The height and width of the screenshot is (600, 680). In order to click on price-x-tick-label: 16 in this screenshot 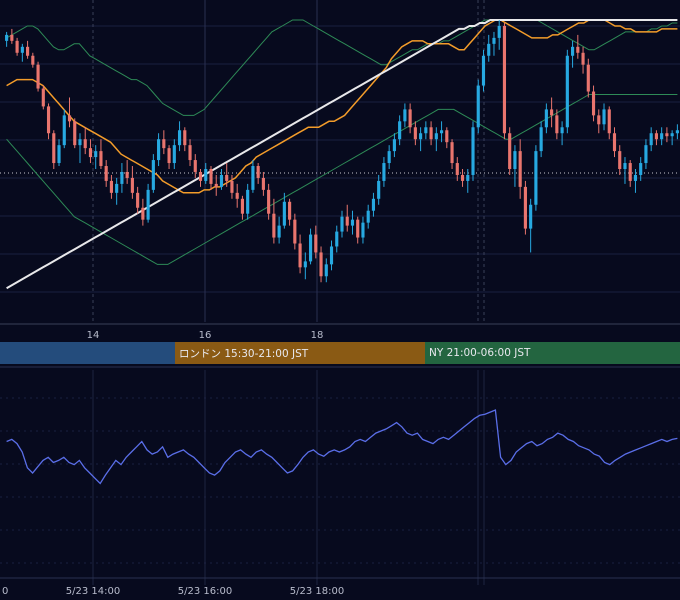, I will do `click(205, 335)`.